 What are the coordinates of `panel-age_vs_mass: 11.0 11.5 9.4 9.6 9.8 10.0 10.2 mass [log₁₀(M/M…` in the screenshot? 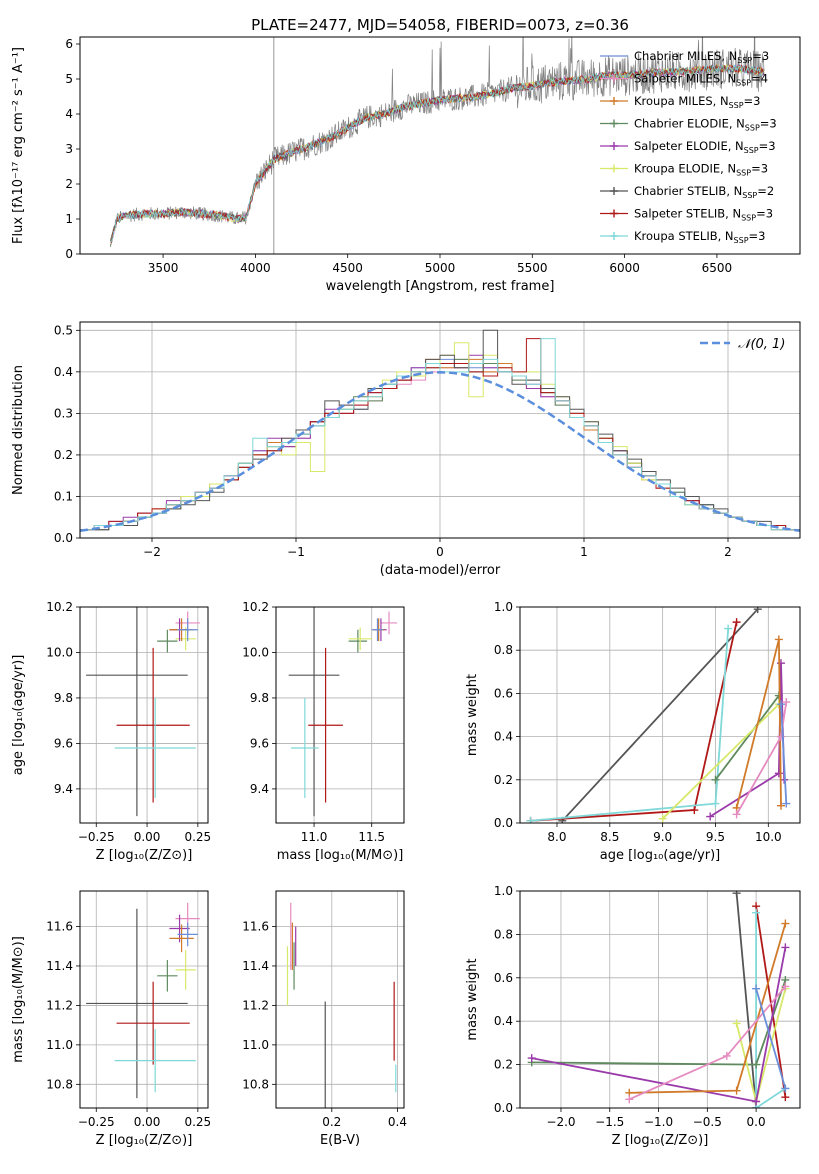 It's located at (323, 731).